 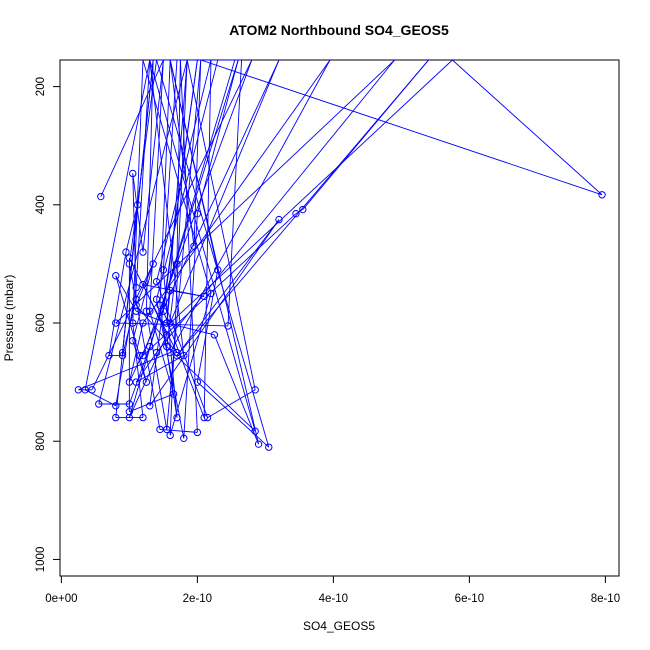 I want to click on y-tick-label: 200, so click(x=41, y=86).